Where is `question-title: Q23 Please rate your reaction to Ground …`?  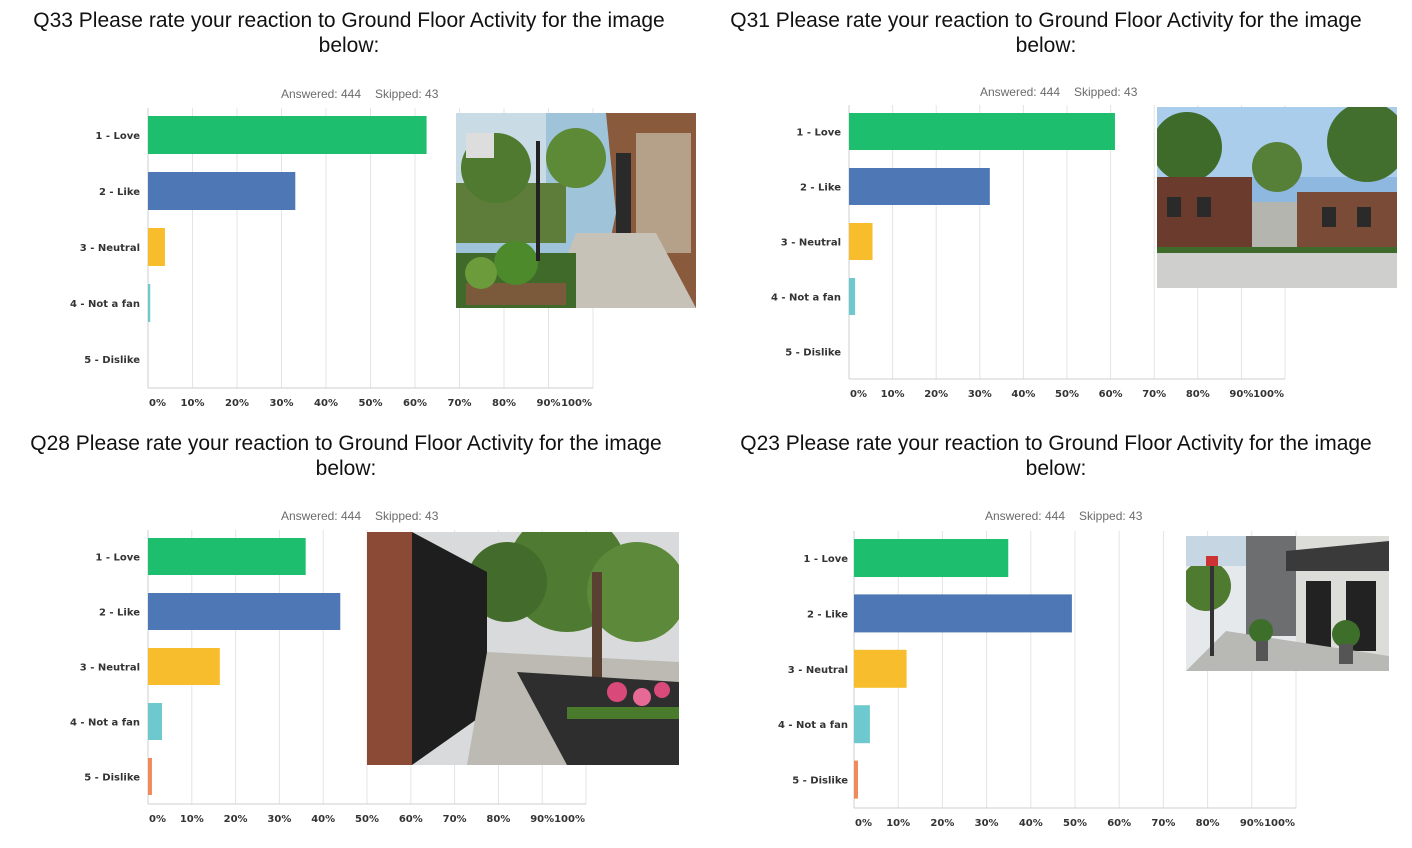
question-title: Q23 Please rate your reaction to Ground … is located at coordinates (1056, 456).